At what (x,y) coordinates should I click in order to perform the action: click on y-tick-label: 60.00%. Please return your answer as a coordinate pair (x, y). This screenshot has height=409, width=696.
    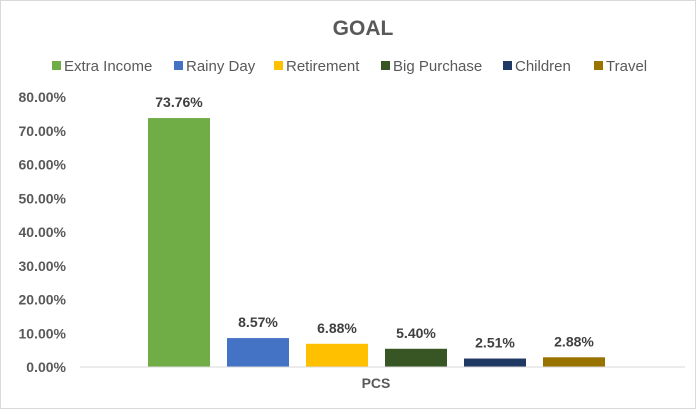
    Looking at the image, I should click on (43, 165).